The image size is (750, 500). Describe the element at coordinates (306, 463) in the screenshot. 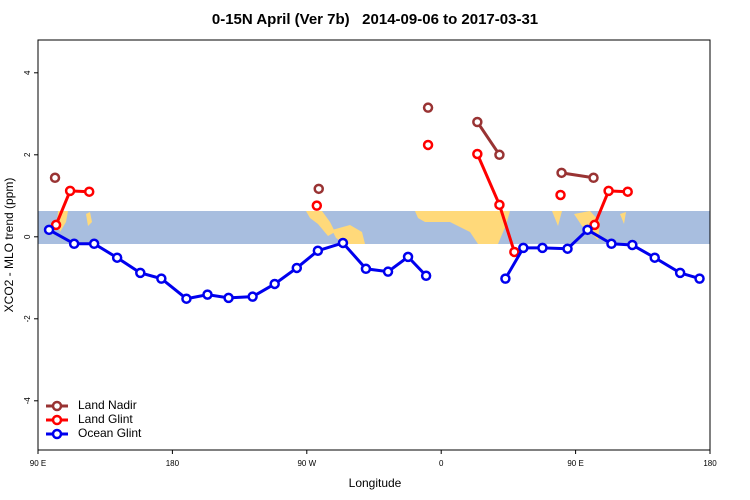

I see `x-tick-label: 90 W` at that location.